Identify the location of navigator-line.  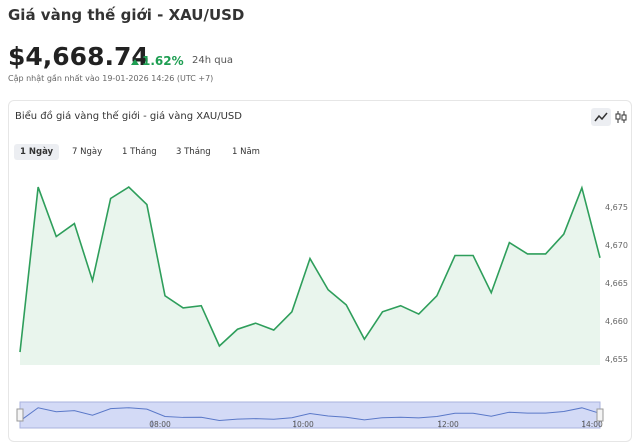
(310, 414).